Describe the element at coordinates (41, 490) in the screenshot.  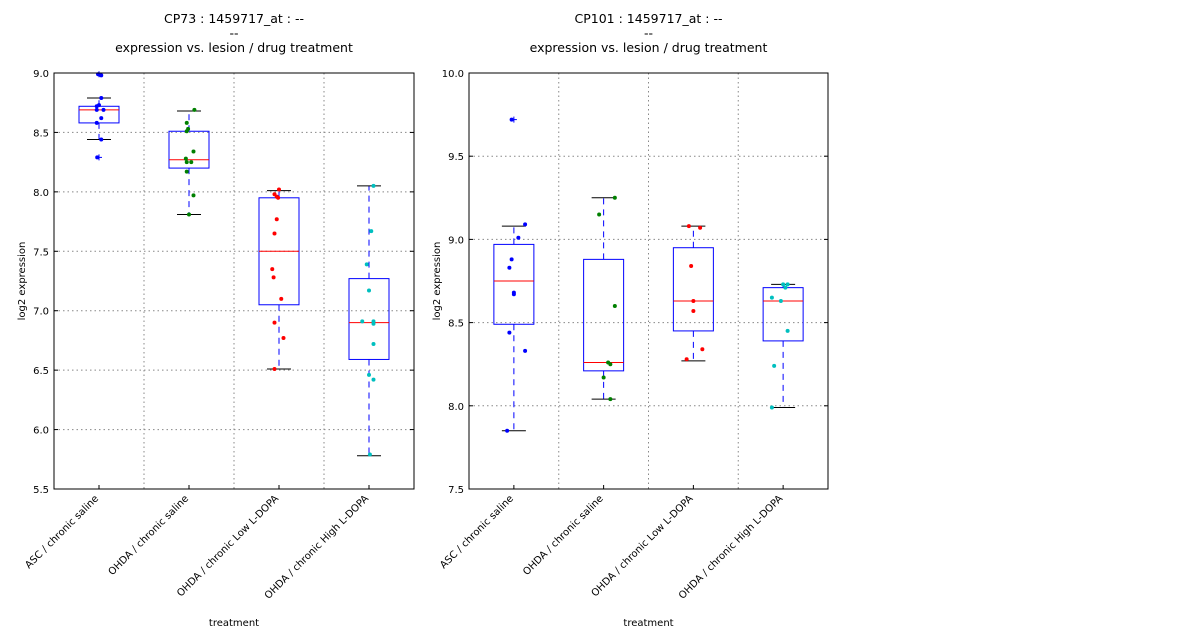
I see `y-tick-label: 5.5` at that location.